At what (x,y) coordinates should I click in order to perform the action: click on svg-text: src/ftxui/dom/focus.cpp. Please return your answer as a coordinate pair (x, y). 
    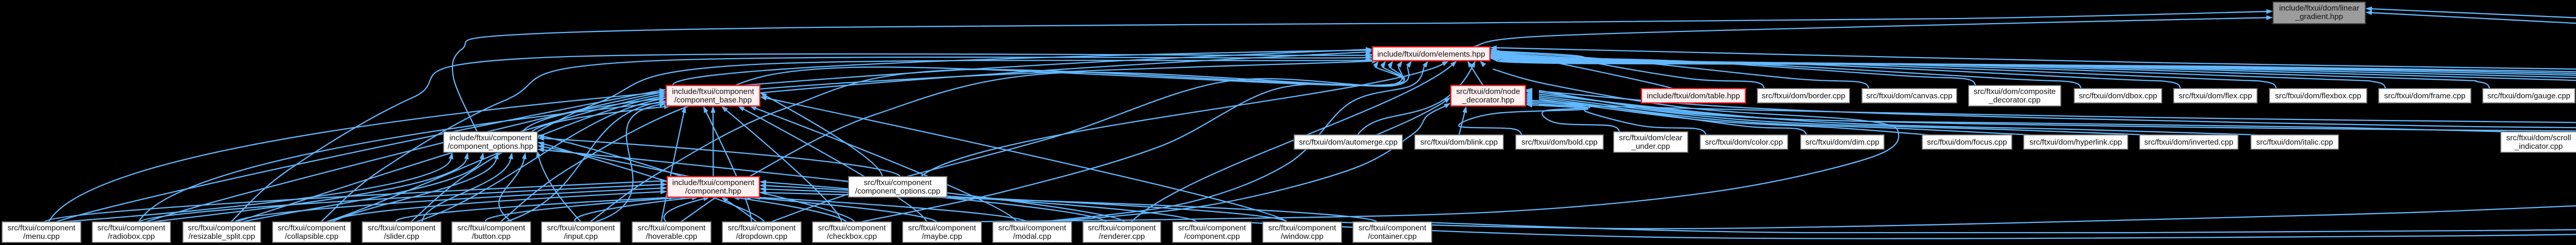
    Looking at the image, I should click on (1967, 142).